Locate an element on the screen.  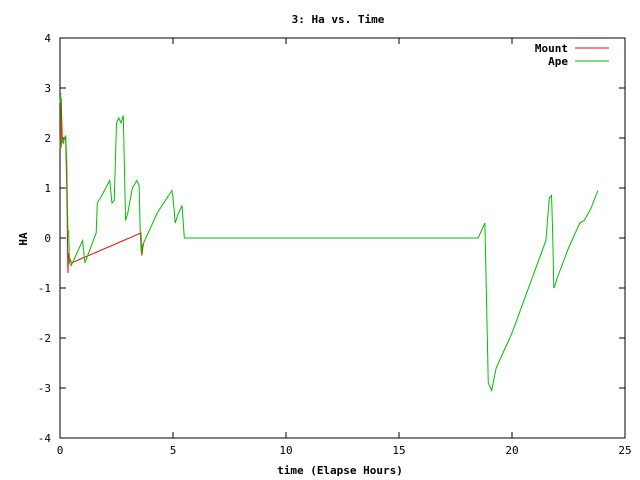
y-tick-label: 3 is located at coordinates (47, 88).